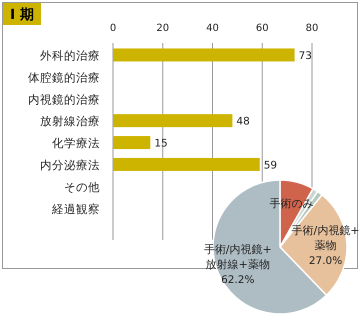 The image size is (360, 326). I want to click on y-tick-label: 放射線治療, so click(70, 121).